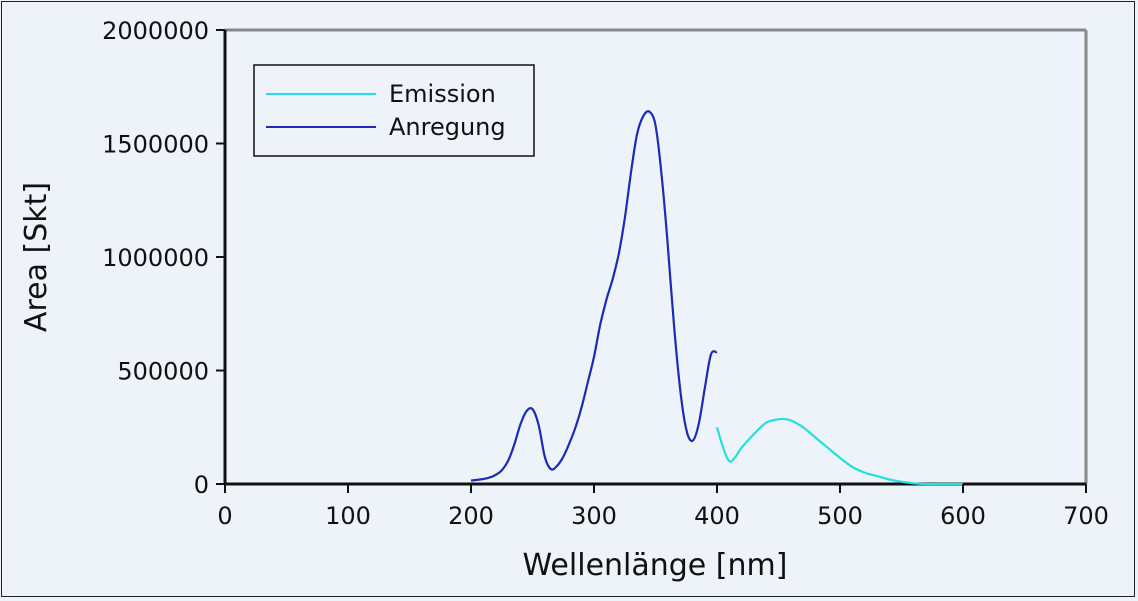 This screenshot has width=1138, height=601. Describe the element at coordinates (224, 516) in the screenshot. I see `x-tick-label: 0` at that location.